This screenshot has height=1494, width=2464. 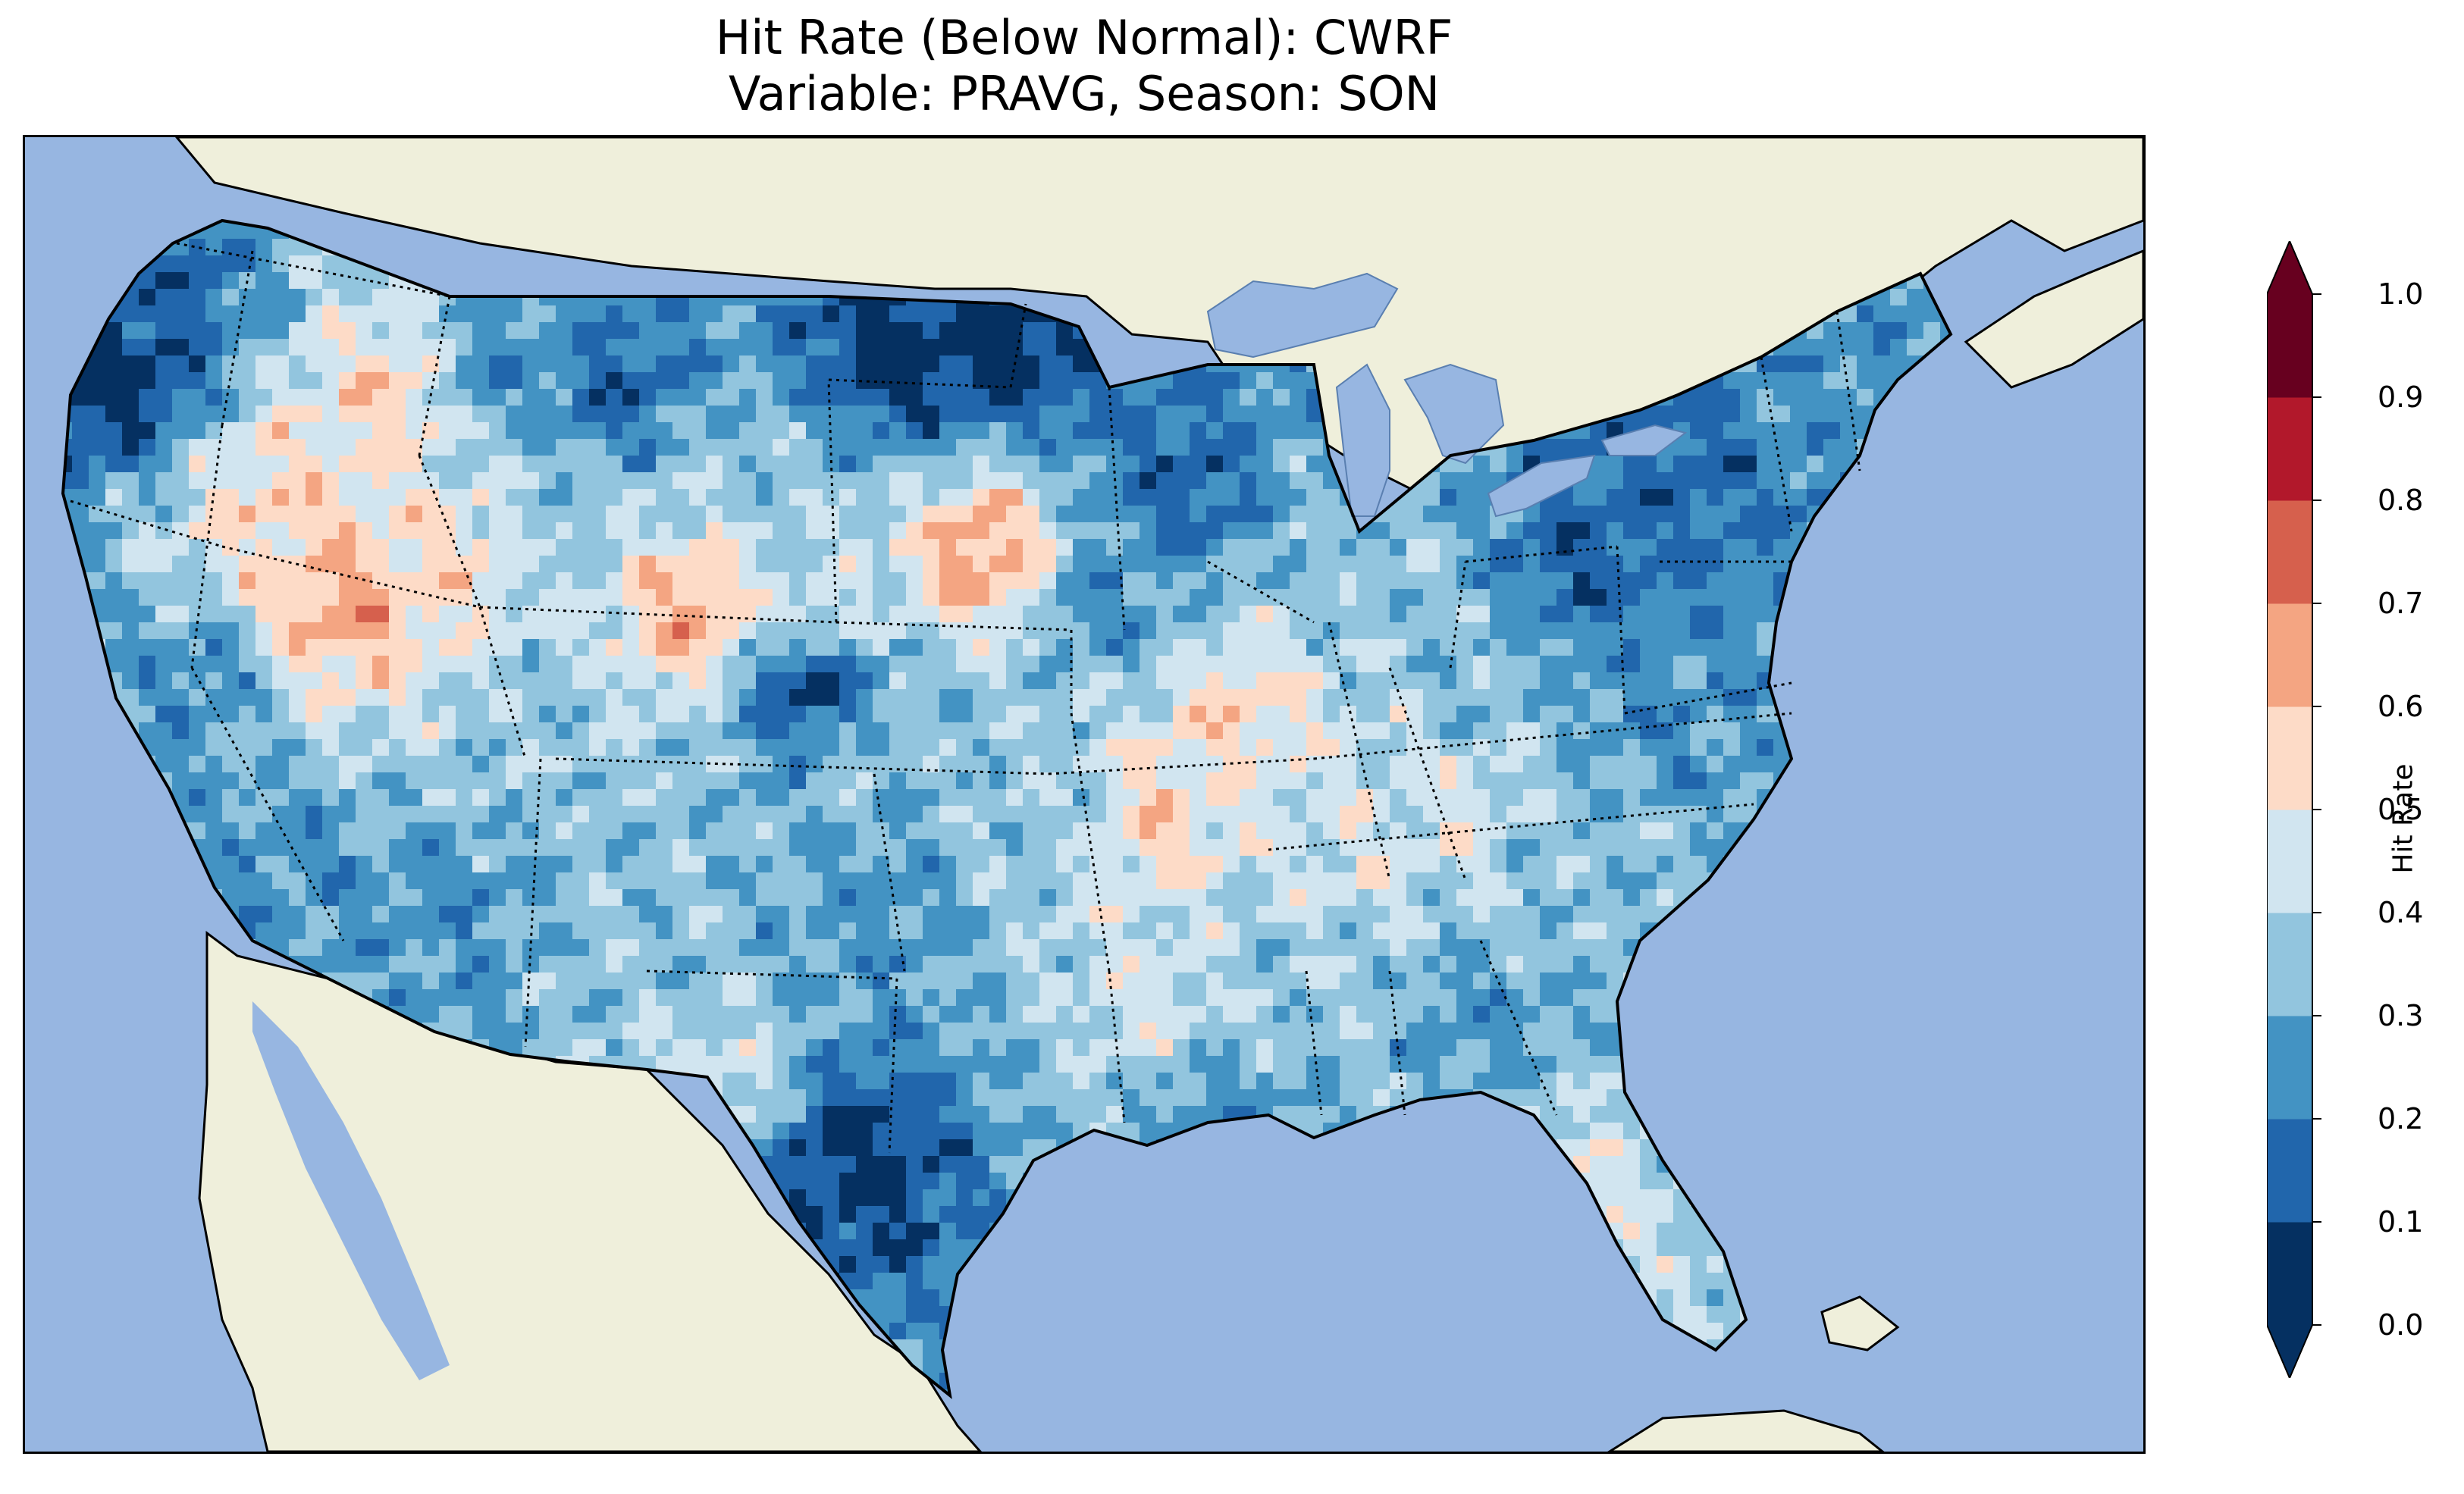 I want to click on colorbar-tick-label: 0.5, so click(x=2401, y=809).